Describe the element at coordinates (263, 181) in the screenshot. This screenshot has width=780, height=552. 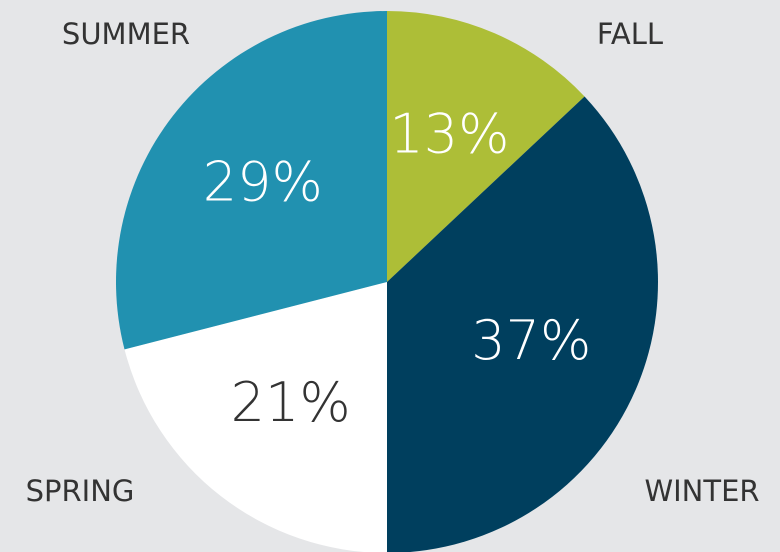
I see `value-label: 29%` at that location.